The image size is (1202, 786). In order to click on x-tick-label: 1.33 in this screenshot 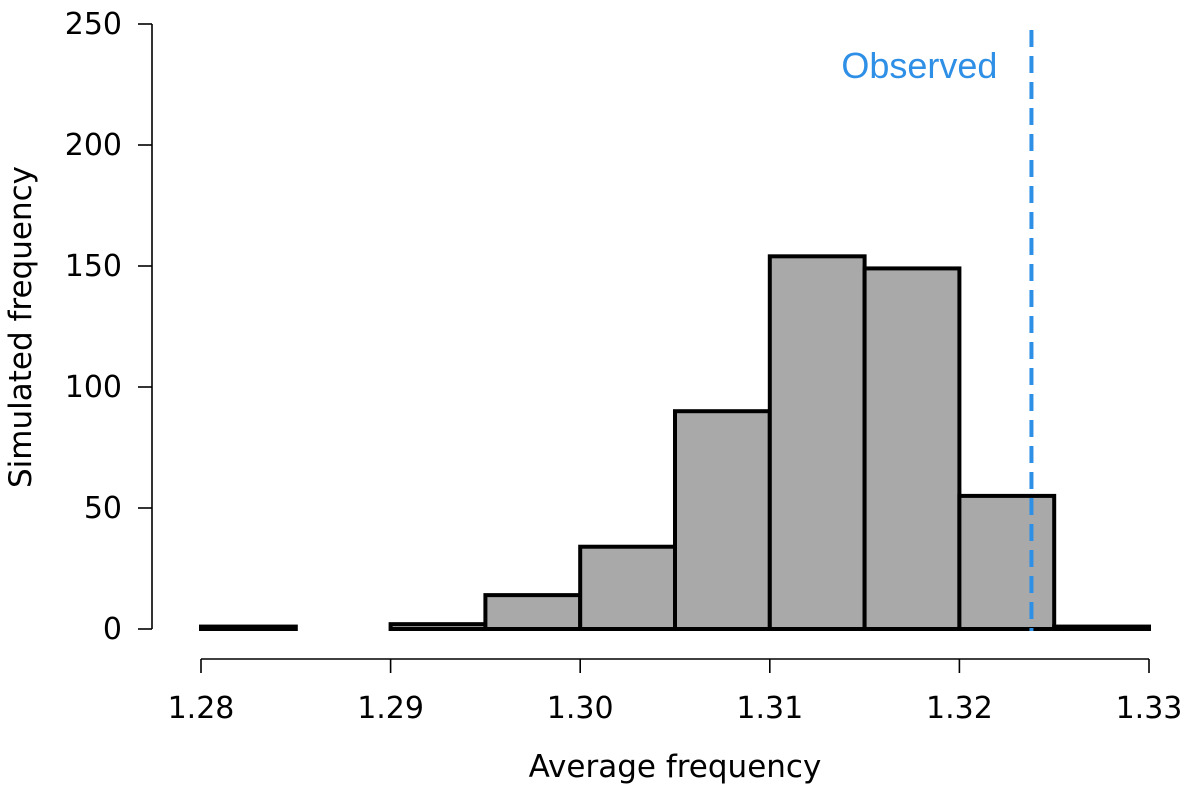, I will do `click(1149, 708)`.